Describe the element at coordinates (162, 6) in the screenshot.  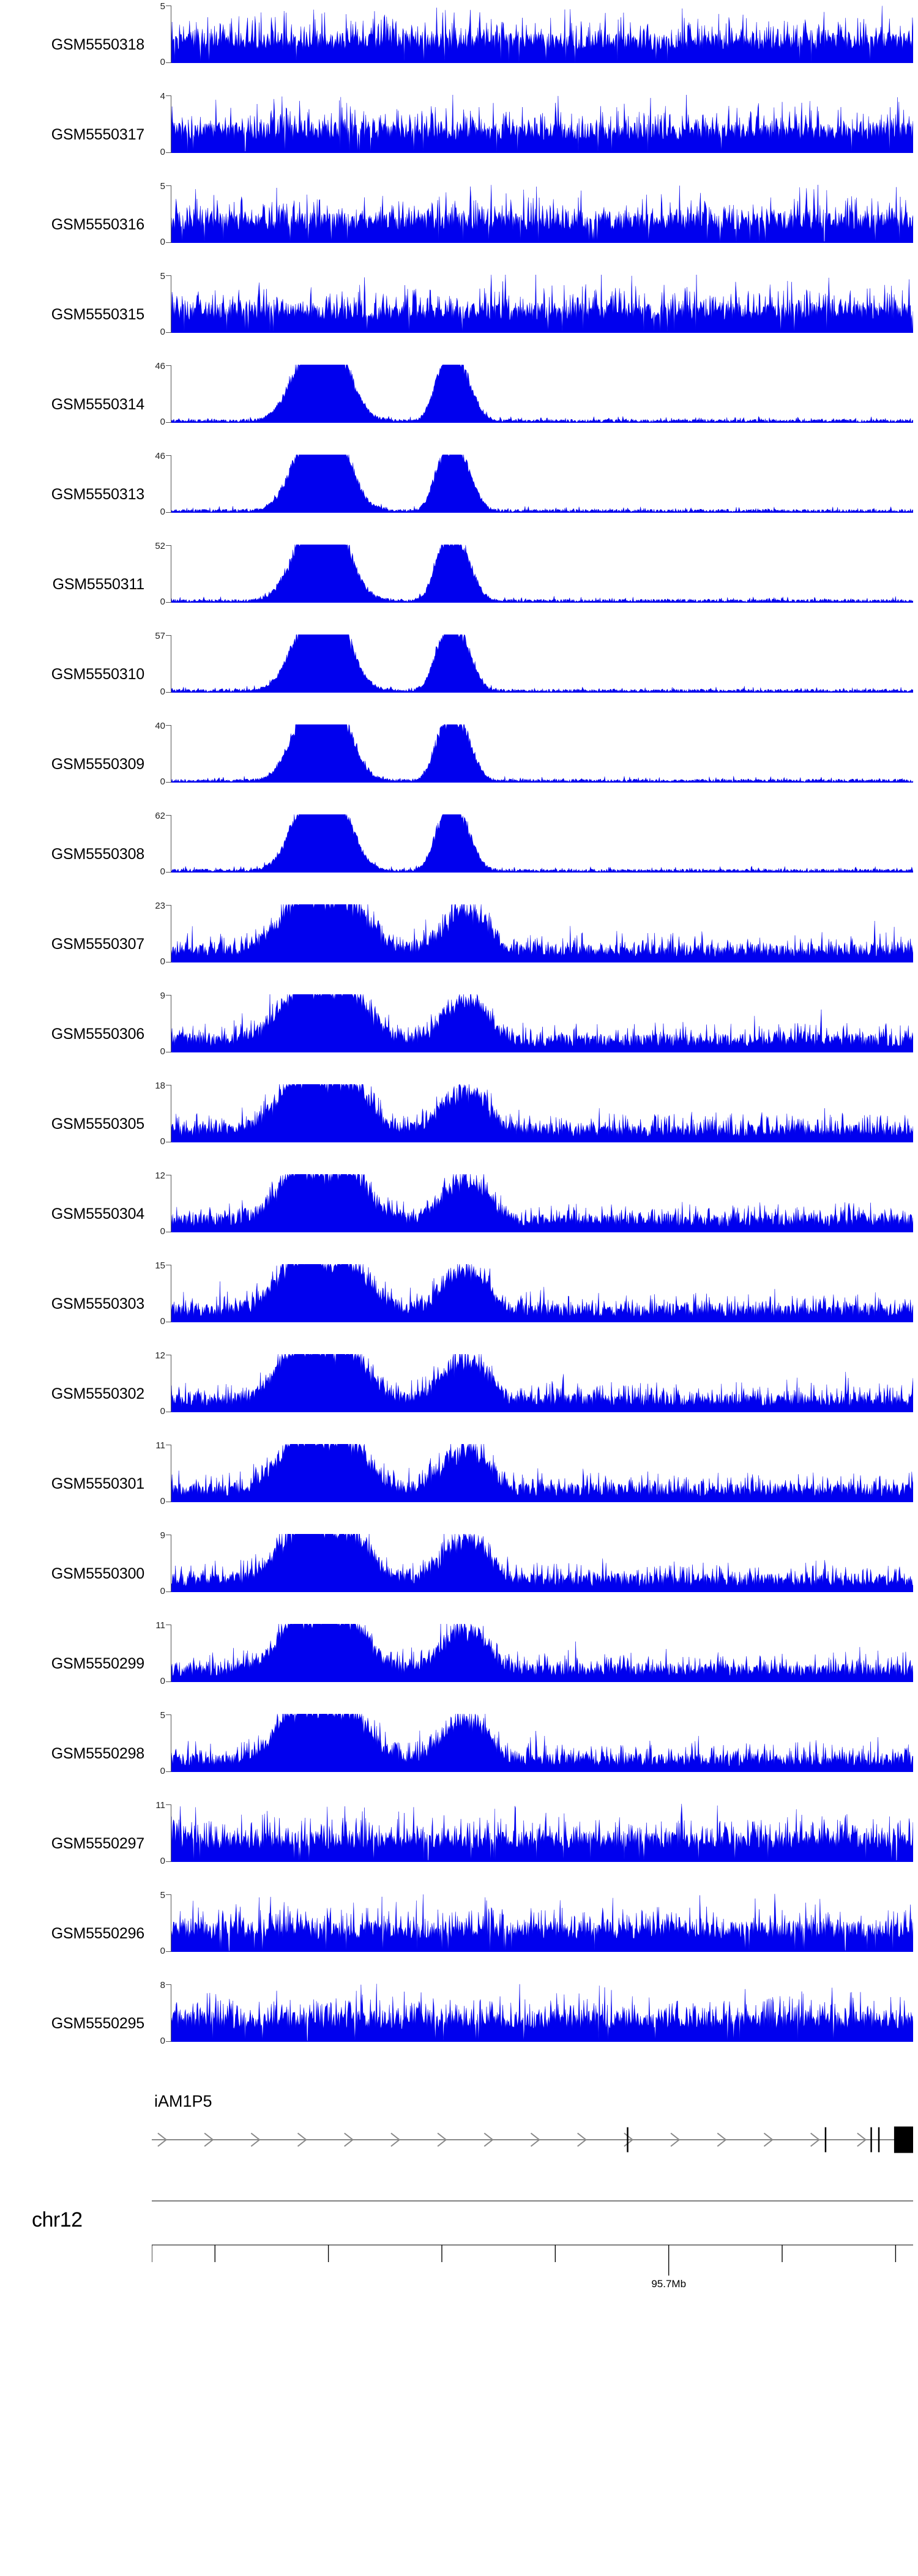
I see `y-axis-max-label: 5` at that location.